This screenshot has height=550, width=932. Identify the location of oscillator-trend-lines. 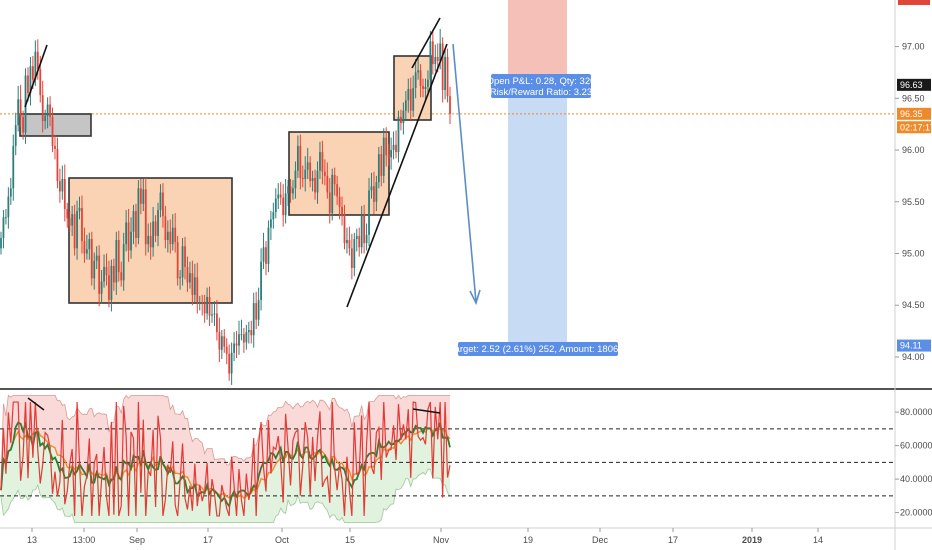
(234, 405).